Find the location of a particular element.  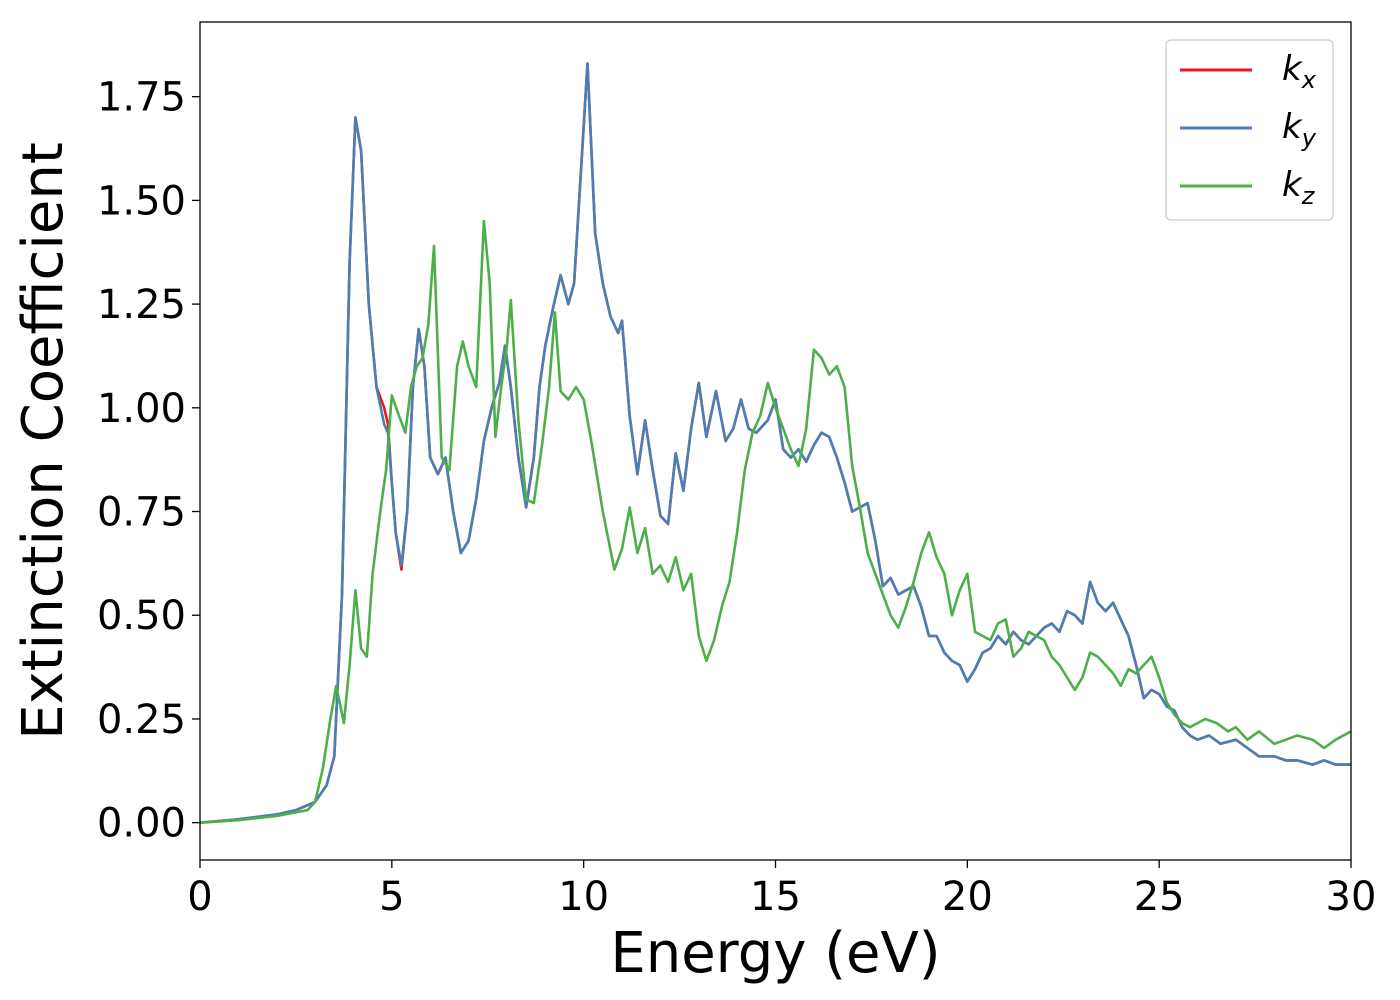

x-tick-label: 30 is located at coordinates (1351, 897).